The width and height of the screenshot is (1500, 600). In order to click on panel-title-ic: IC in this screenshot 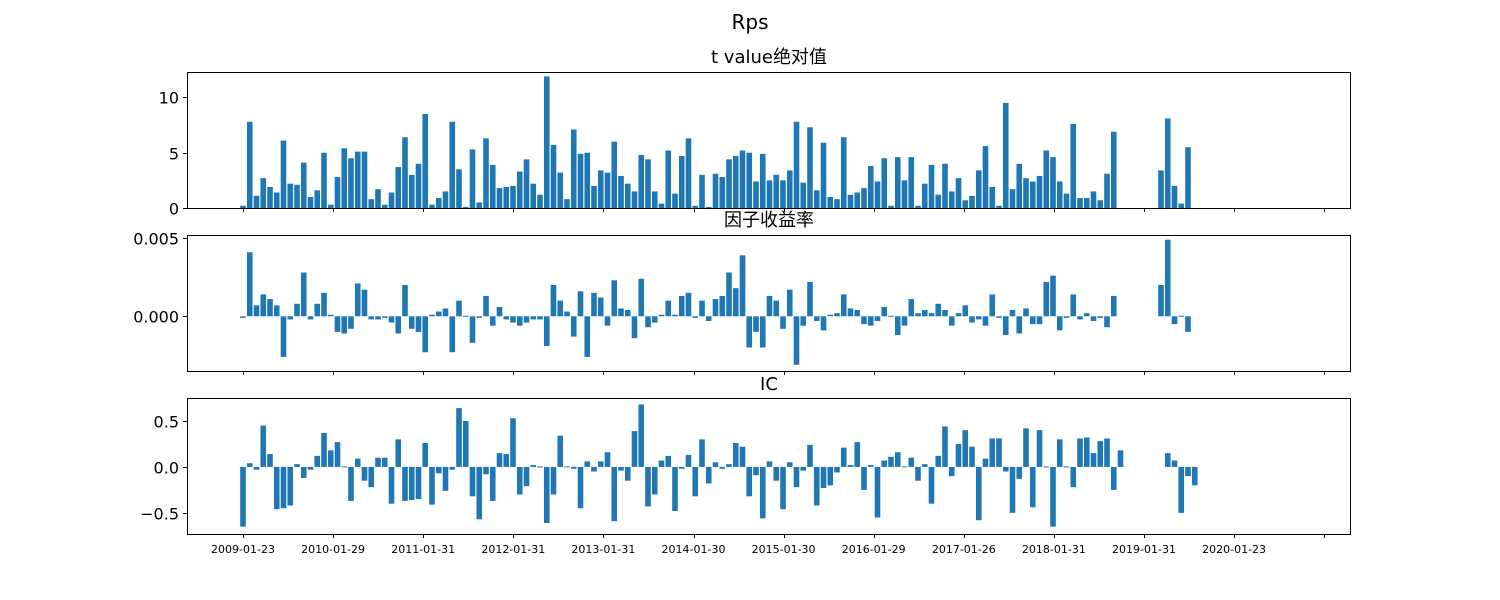, I will do `click(769, 384)`.